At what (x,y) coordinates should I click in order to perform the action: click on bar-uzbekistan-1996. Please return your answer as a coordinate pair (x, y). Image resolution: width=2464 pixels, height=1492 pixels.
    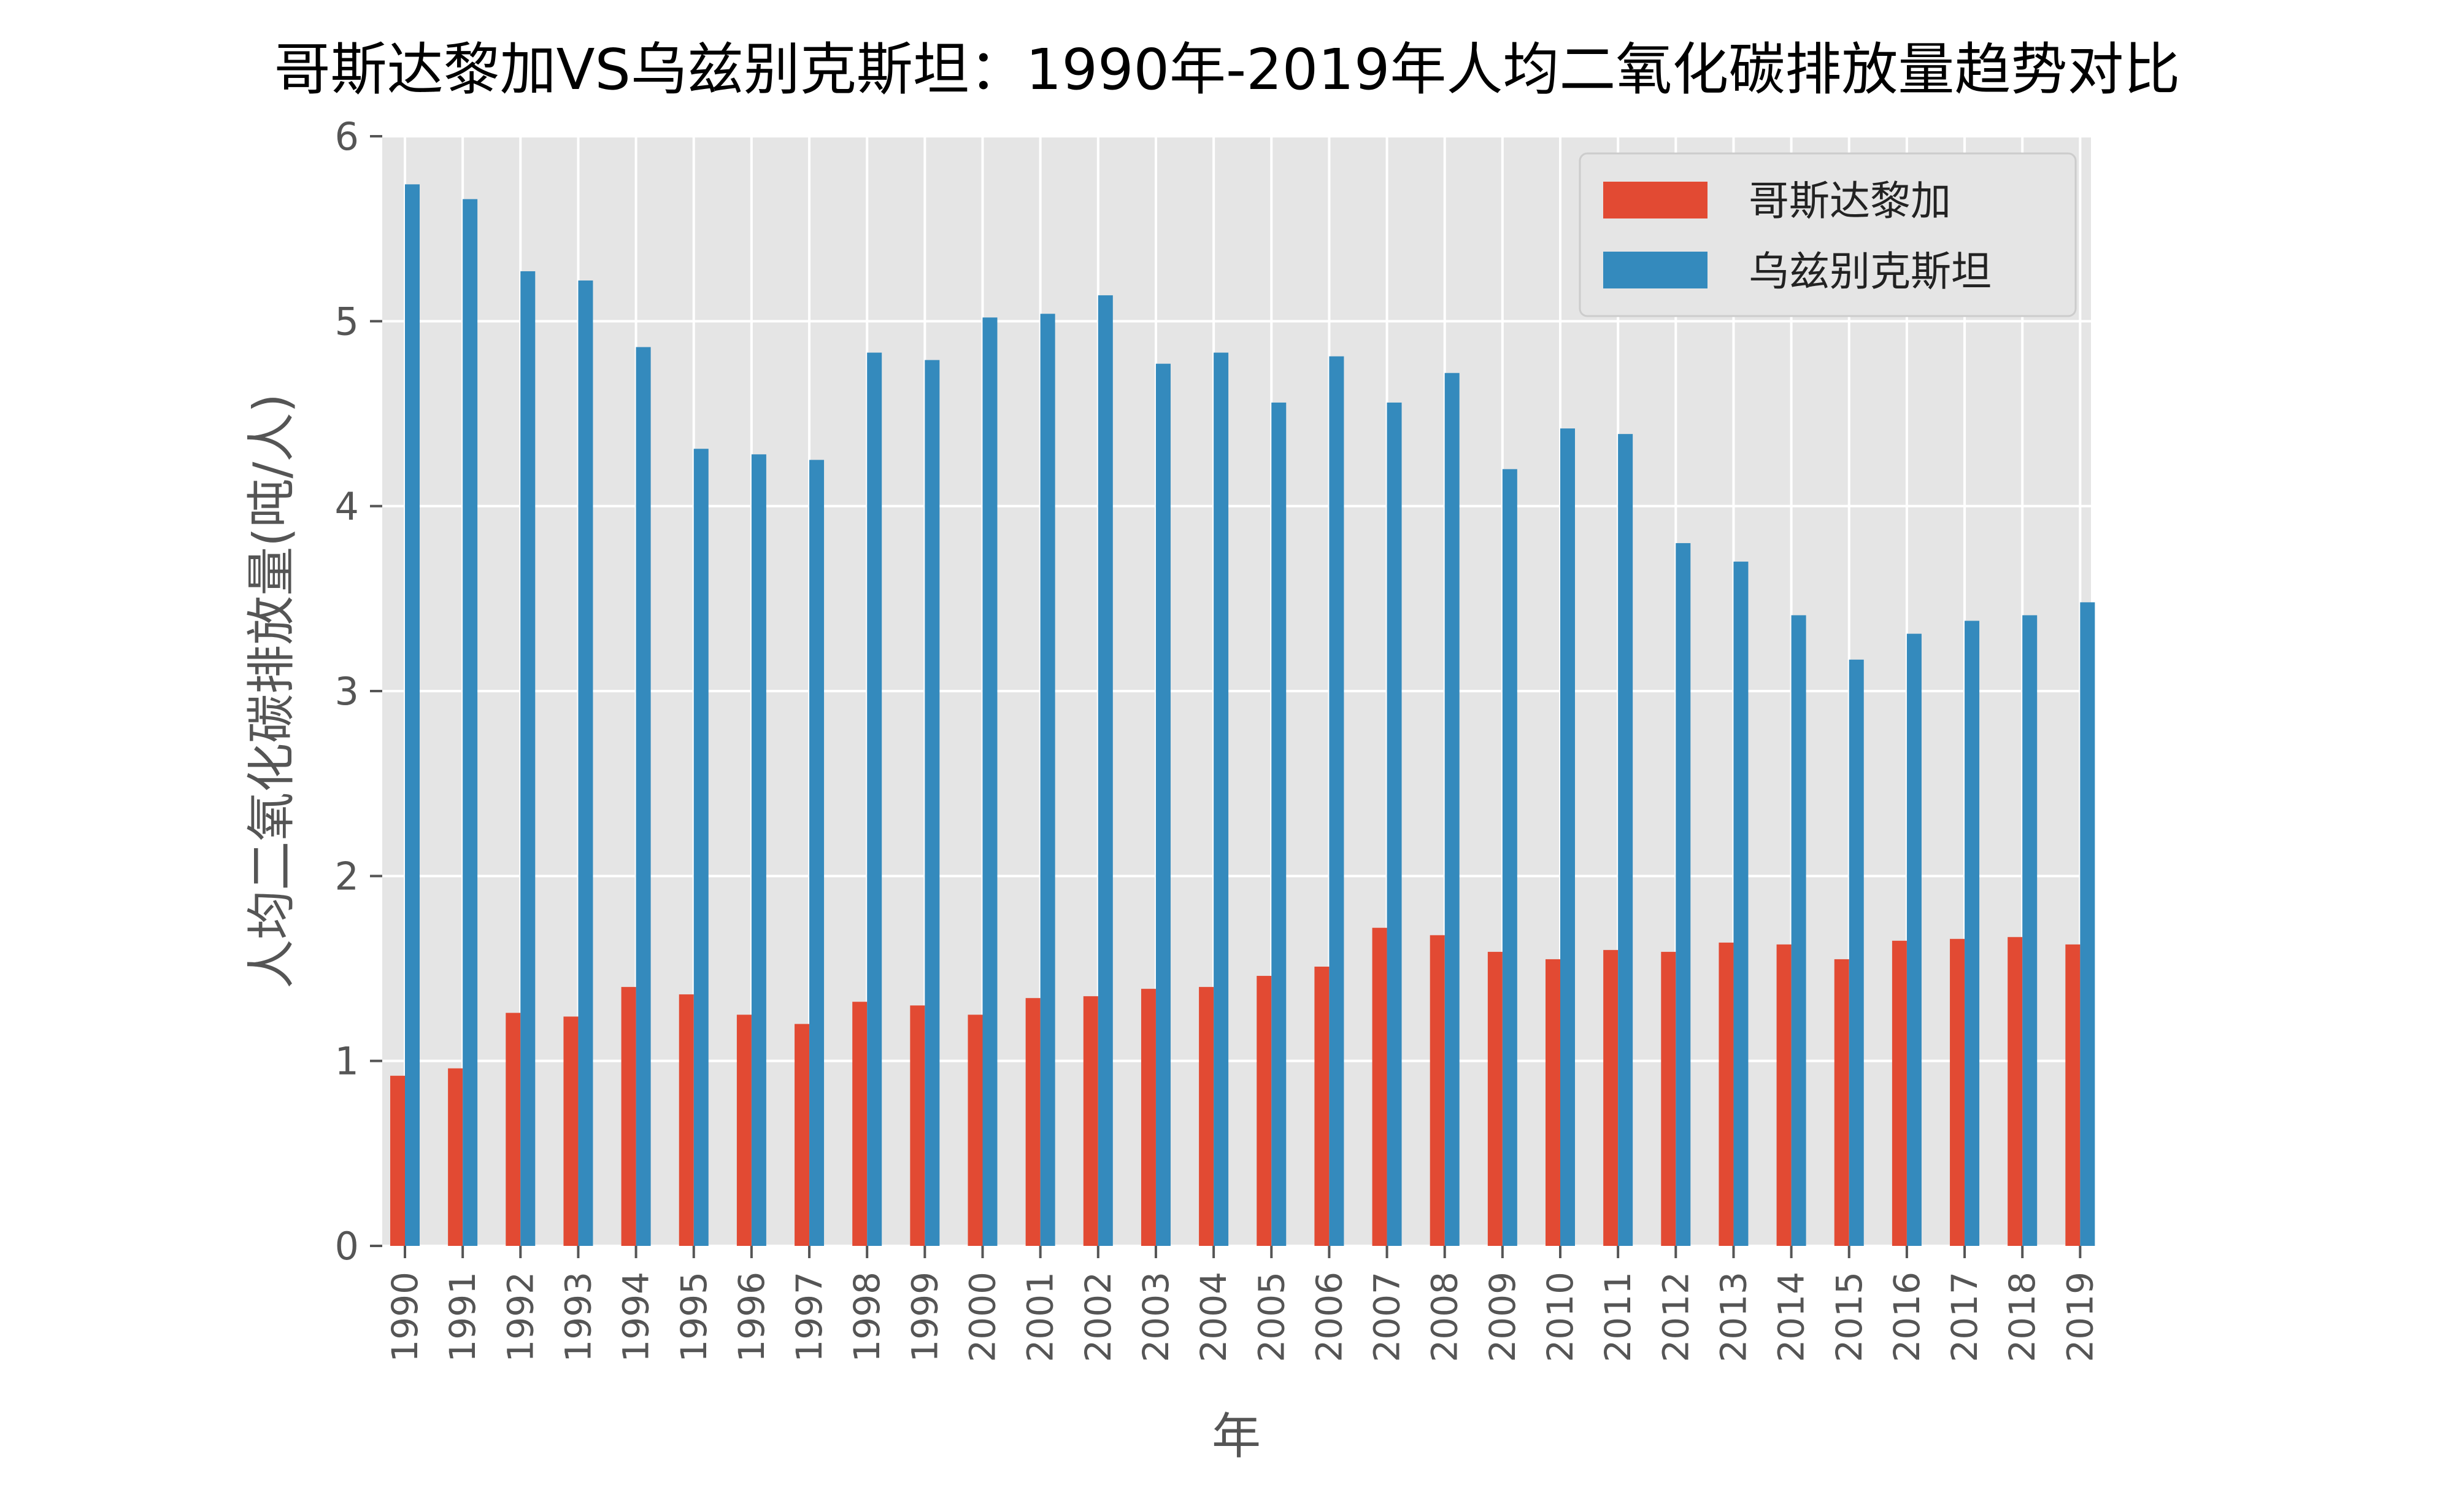
    Looking at the image, I should click on (759, 850).